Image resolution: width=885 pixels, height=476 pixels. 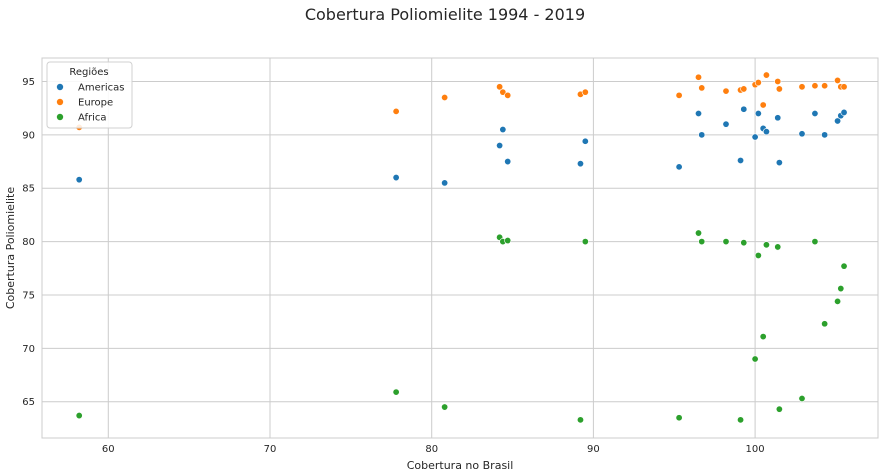 What do you see at coordinates (445, 14) in the screenshot?
I see `chart-title: Cobertura Poliomielite 1994 - 2019` at bounding box center [445, 14].